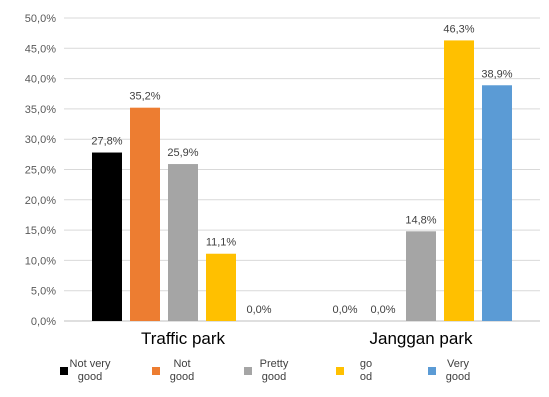 The image size is (549, 397). What do you see at coordinates (496, 74) in the screenshot?
I see `data-label: 38,9%` at bounding box center [496, 74].